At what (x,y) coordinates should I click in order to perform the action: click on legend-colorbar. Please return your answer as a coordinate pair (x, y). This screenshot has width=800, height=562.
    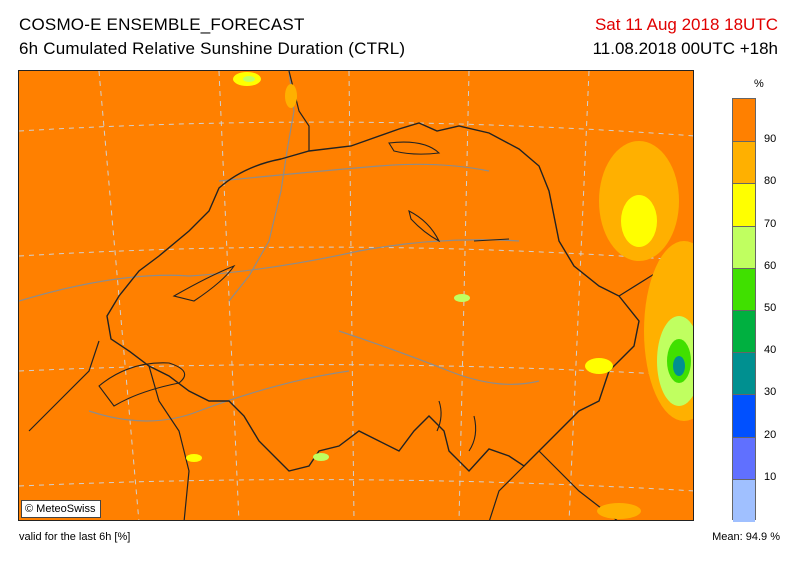
    Looking at the image, I should click on (744, 310).